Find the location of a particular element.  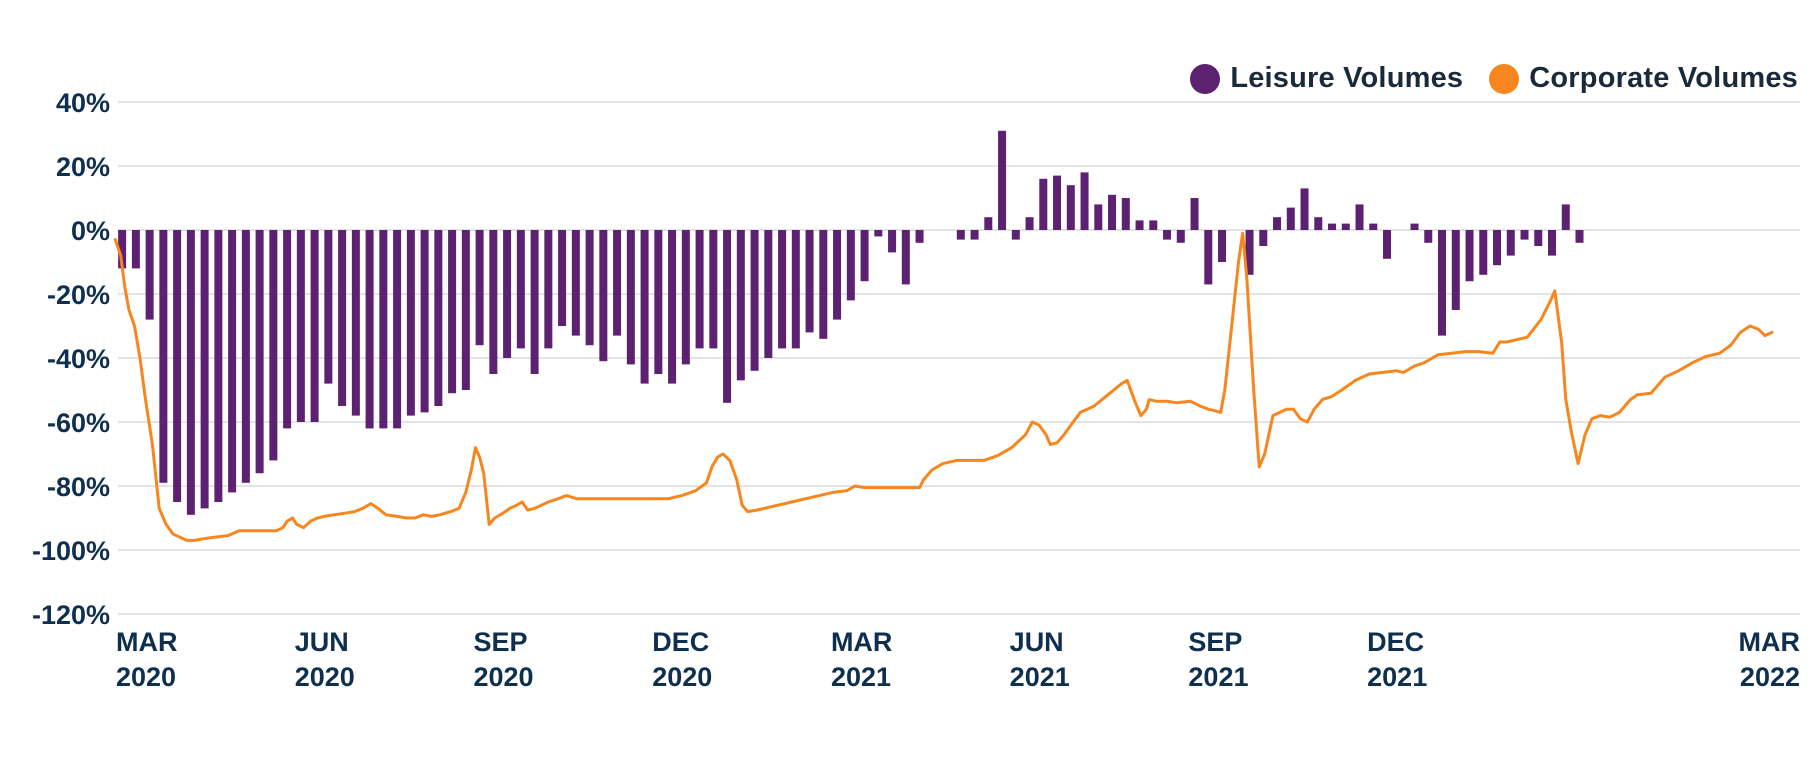

y-tick-label: -100% is located at coordinates (71, 551).